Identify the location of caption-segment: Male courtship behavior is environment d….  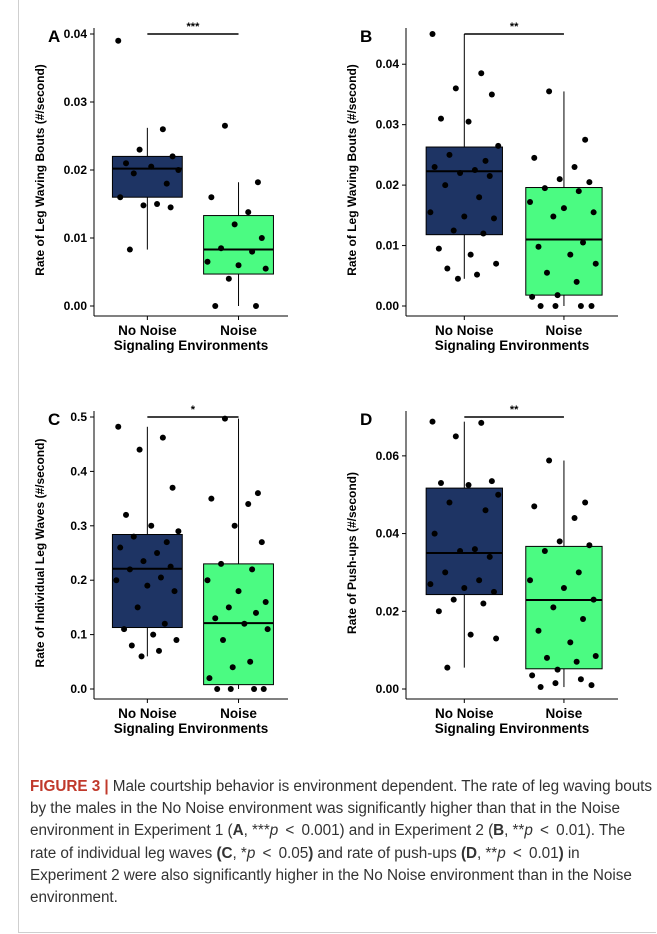
(341, 809).